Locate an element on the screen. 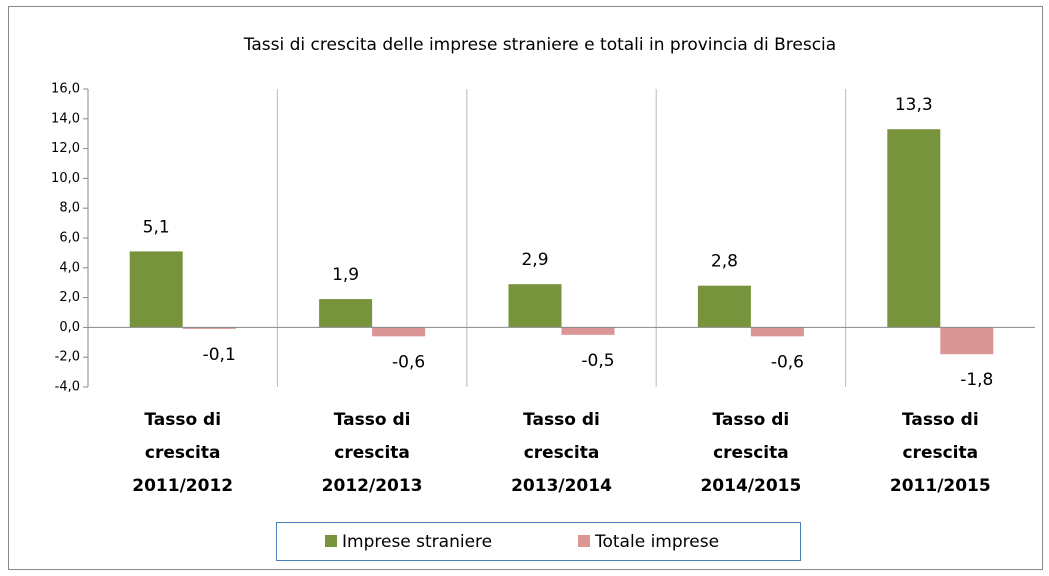  value-label: 2,9 is located at coordinates (534, 260).